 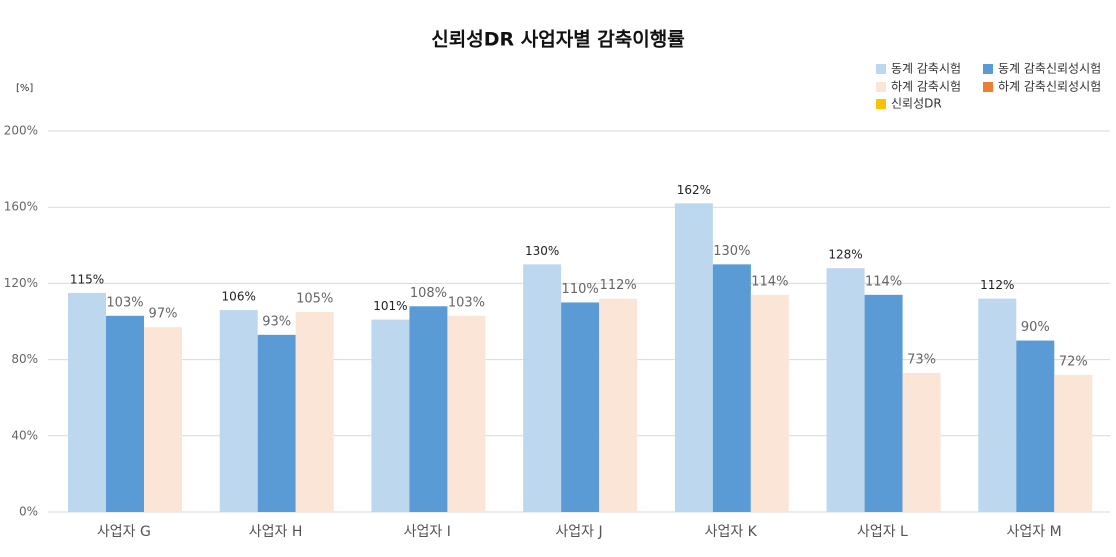 What do you see at coordinates (845, 255) in the screenshot?
I see `data-label: 128%` at bounding box center [845, 255].